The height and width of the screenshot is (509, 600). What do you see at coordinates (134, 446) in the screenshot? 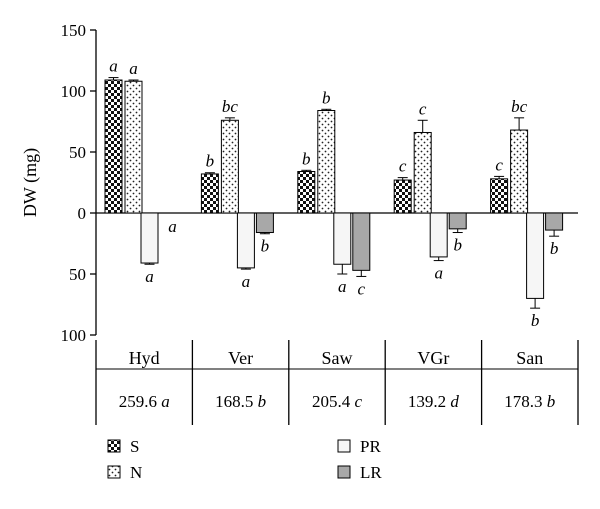
I see `legend-label: S` at bounding box center [134, 446].